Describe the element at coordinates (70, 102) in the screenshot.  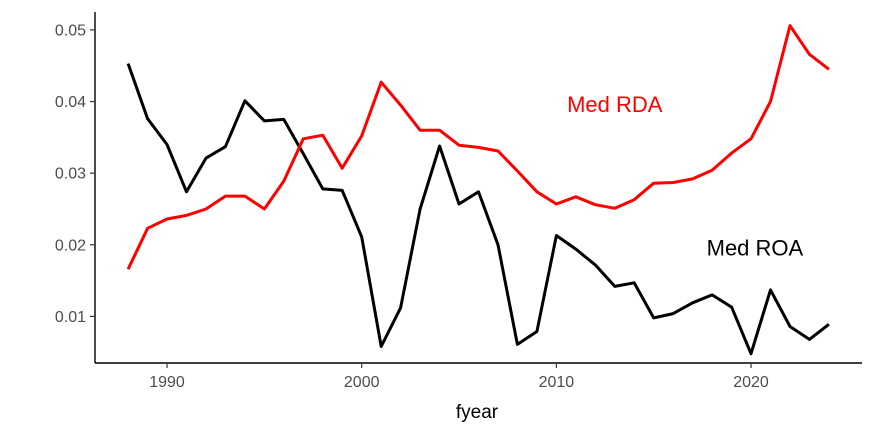
I see `y-tick-label: 0.04` at that location.